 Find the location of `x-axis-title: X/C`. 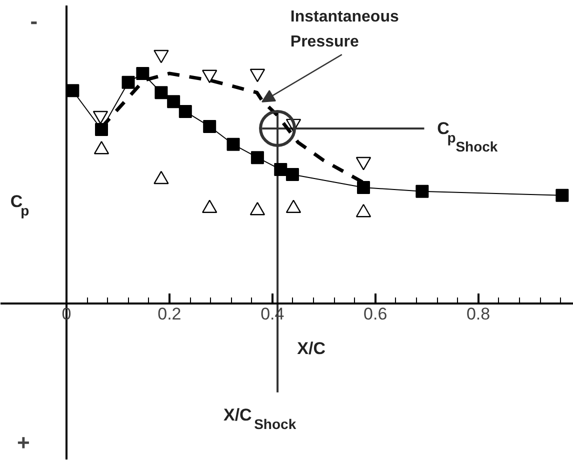

x-axis-title: X/C is located at coordinates (311, 348).